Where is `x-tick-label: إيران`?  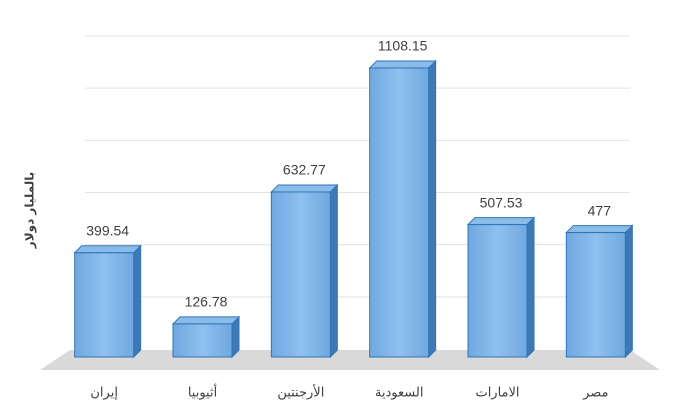
x-tick-label: إيران is located at coordinates (104, 393).